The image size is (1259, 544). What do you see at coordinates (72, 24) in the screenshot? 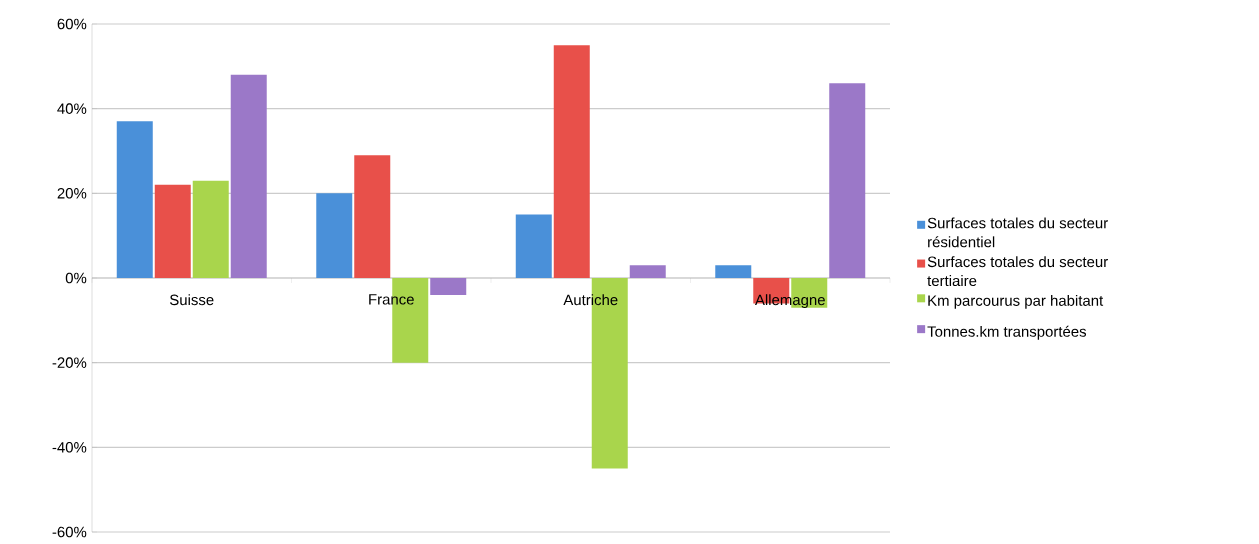
I see `y-tick-label: 60%` at bounding box center [72, 24].